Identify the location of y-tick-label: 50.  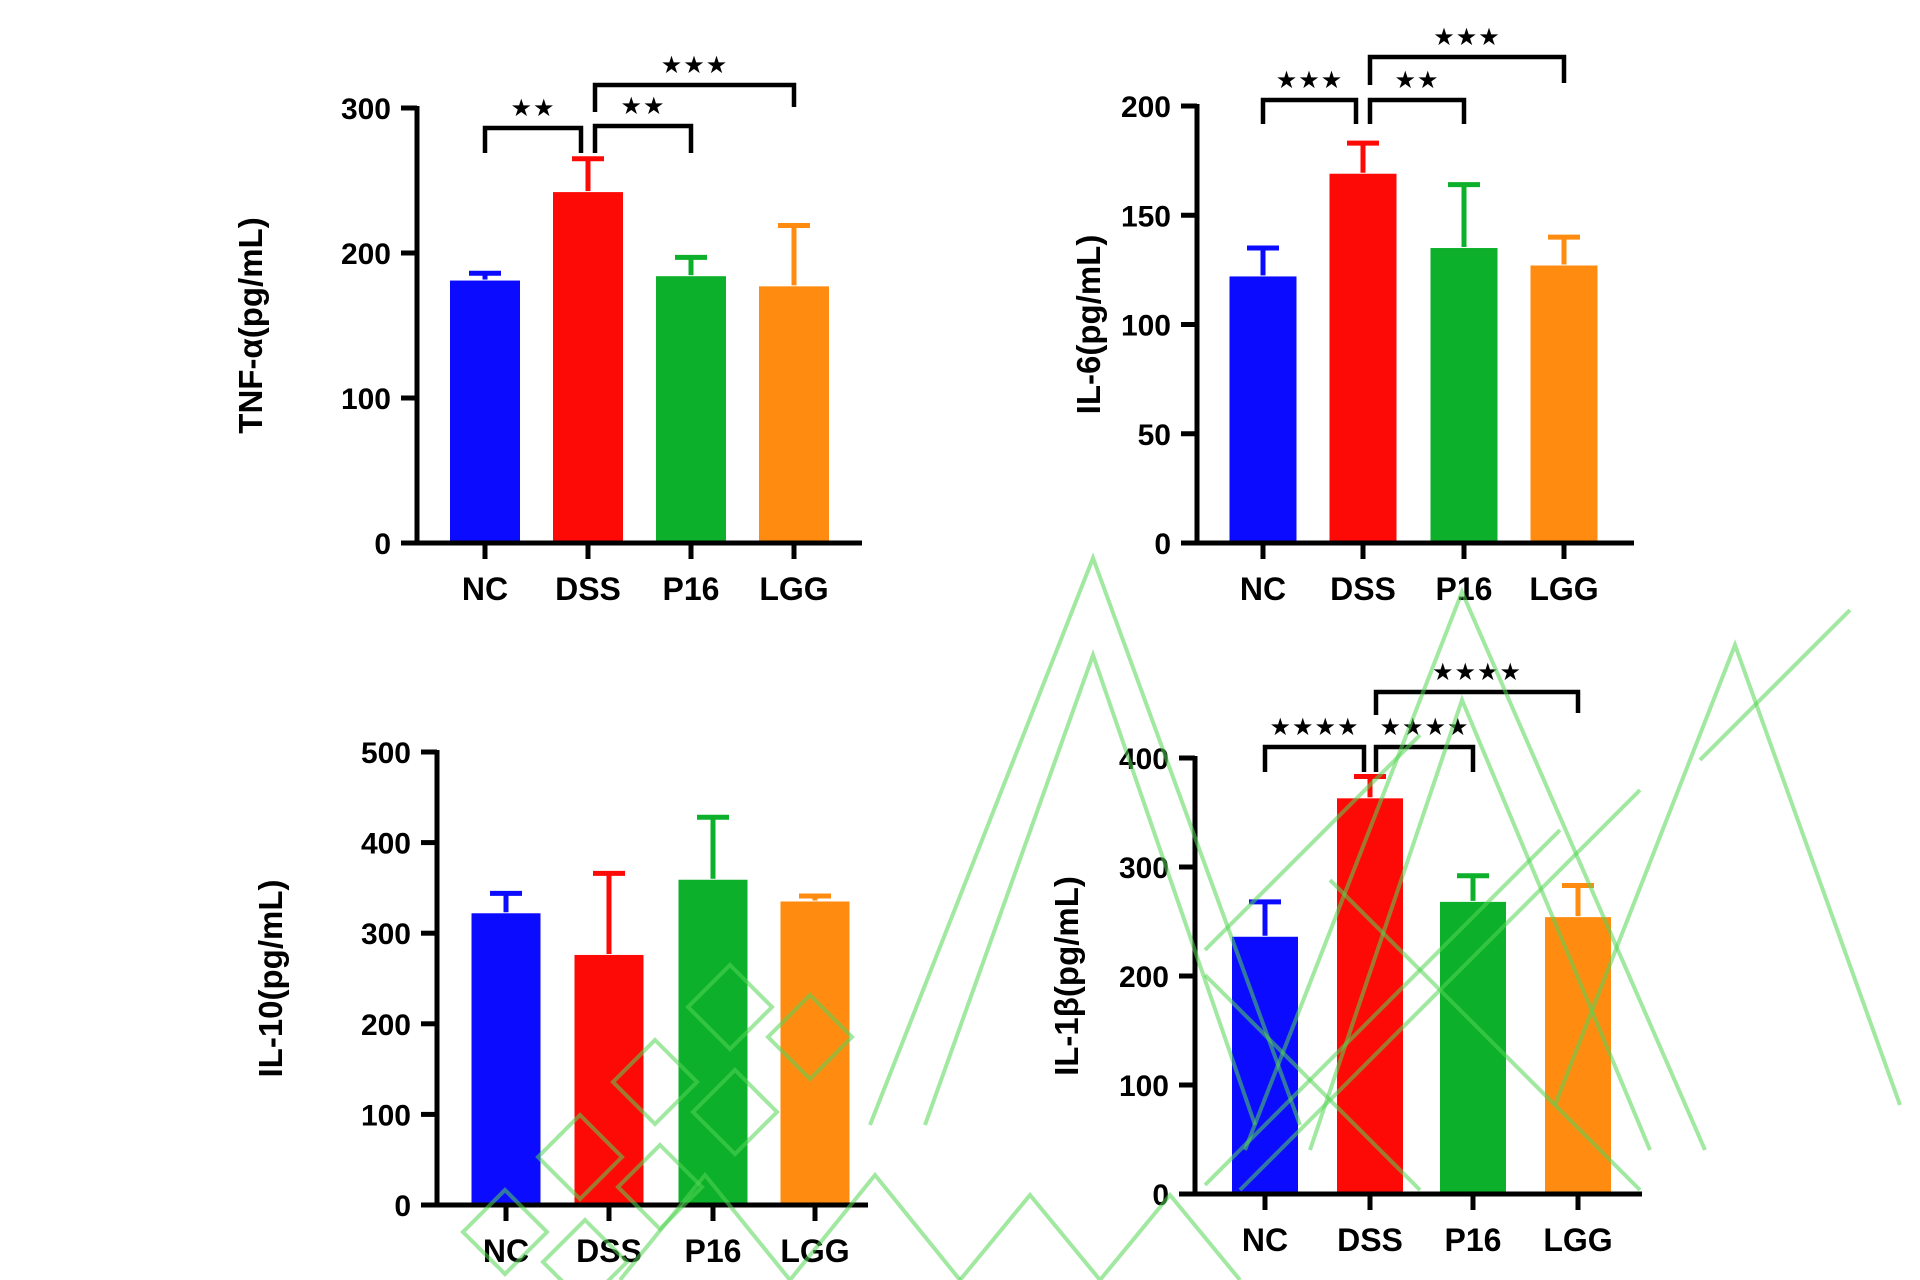
(1154, 435).